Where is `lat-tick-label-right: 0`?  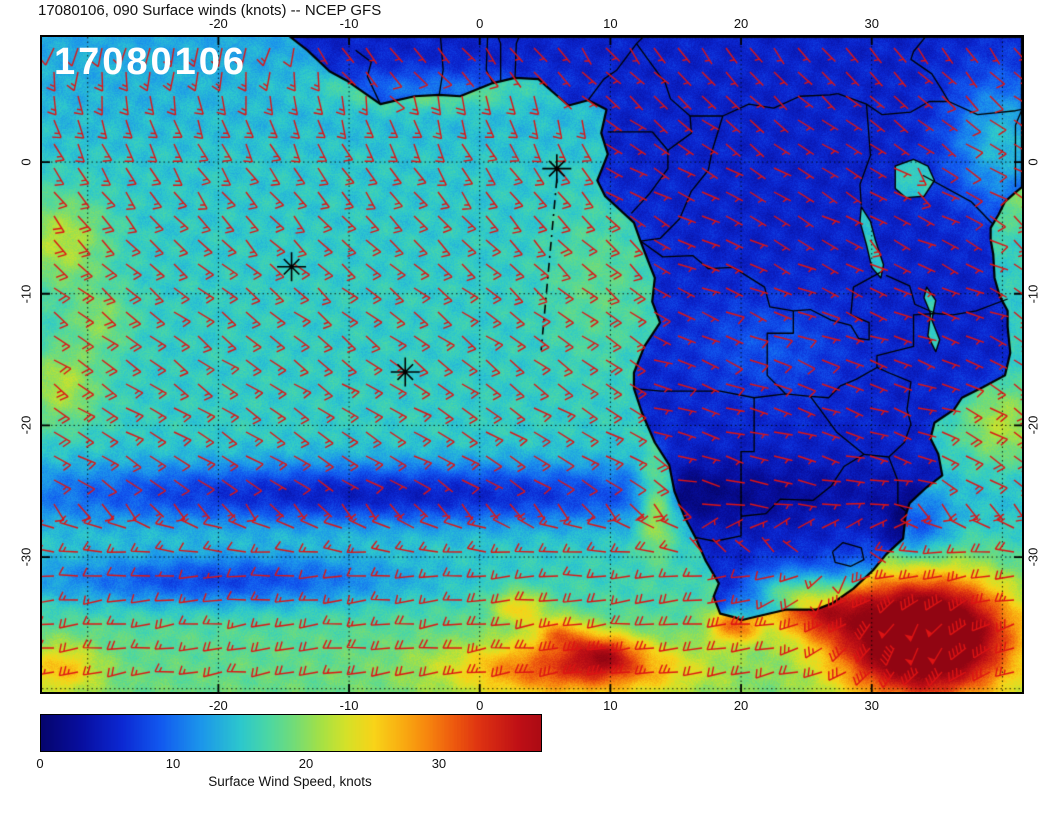 lat-tick-label-right: 0 is located at coordinates (1033, 162).